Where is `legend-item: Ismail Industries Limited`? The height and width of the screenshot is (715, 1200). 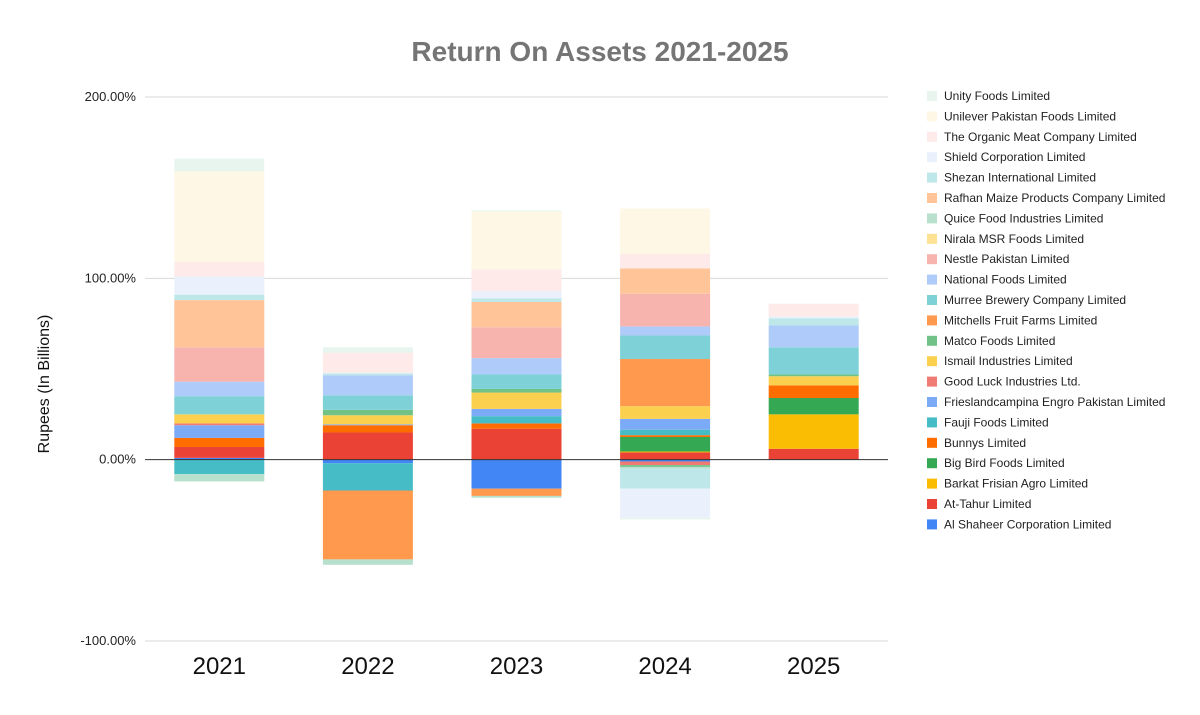
legend-item: Ismail Industries Limited is located at coordinates (1000, 361).